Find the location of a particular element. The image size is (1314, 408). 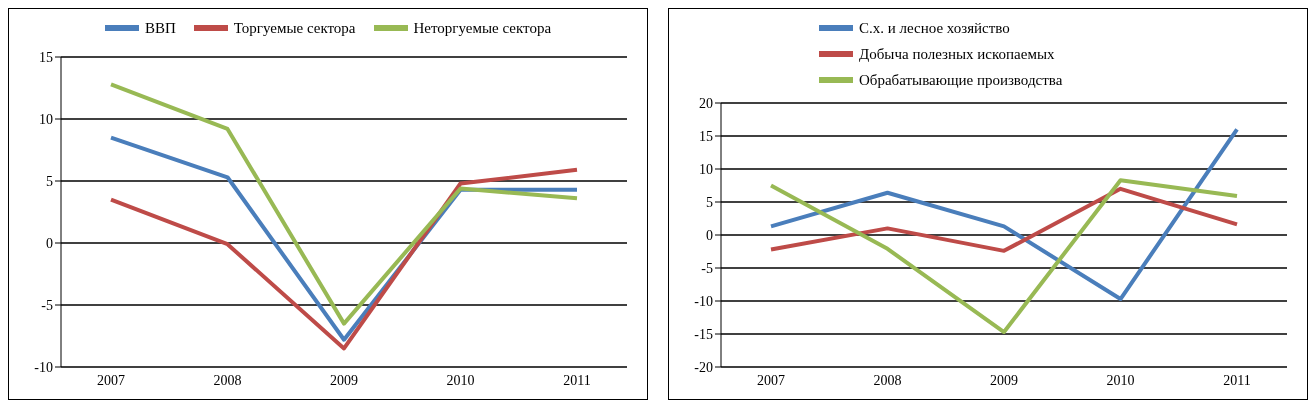

y-tick-label: 20 is located at coordinates (706, 103).